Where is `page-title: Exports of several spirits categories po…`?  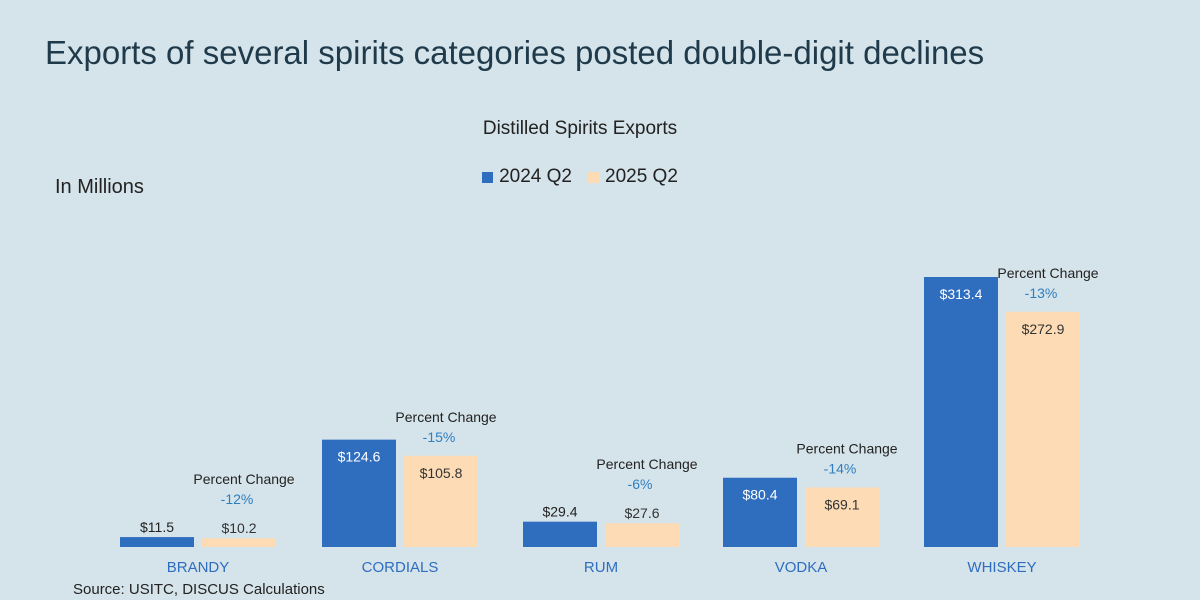 page-title: Exports of several spirits categories po… is located at coordinates (515, 52).